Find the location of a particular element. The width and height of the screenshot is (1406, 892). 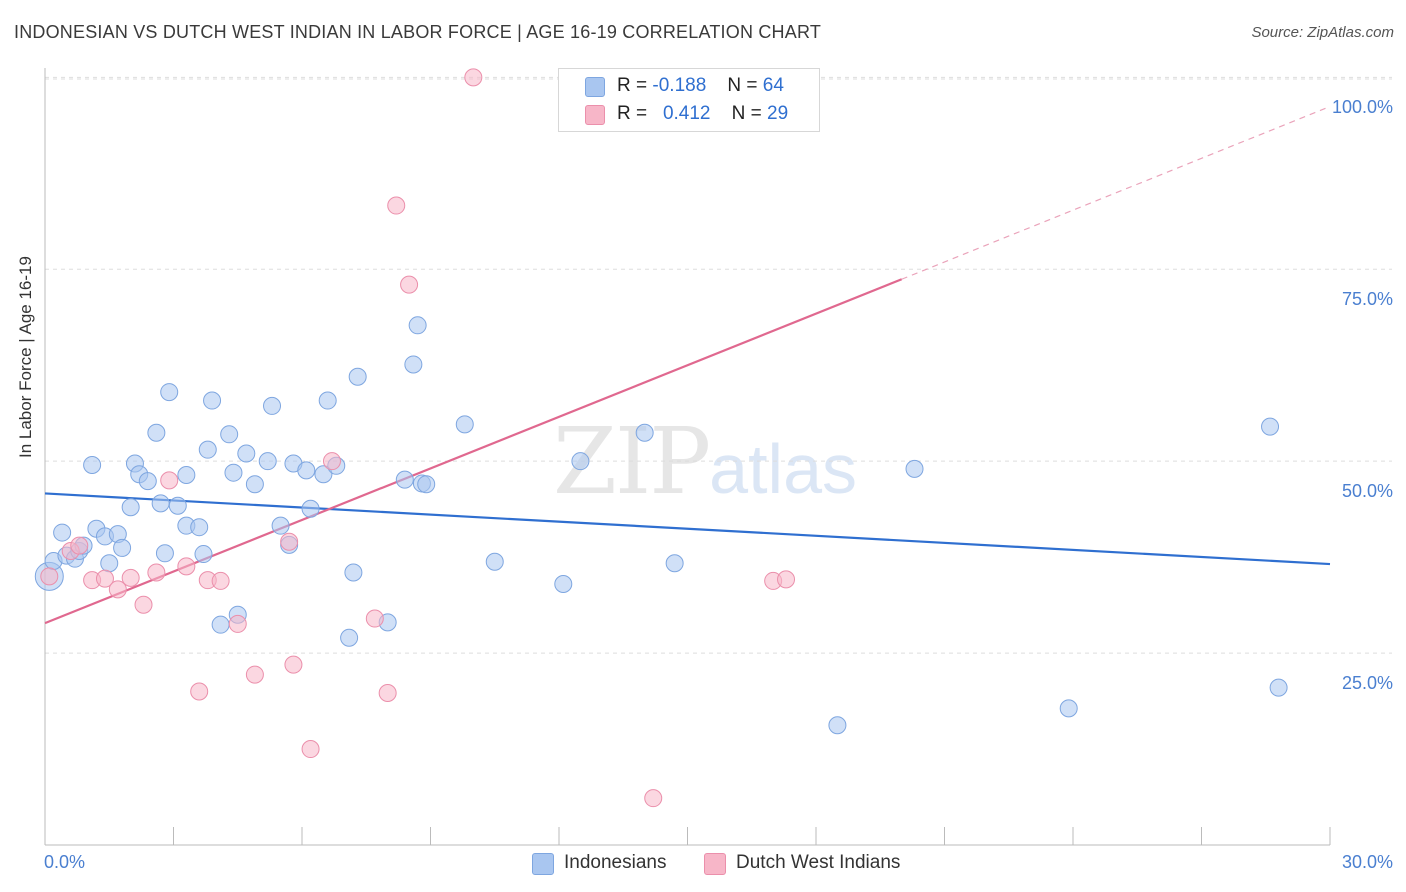

y-tick-label: 25.0% is located at coordinates (1367, 683).